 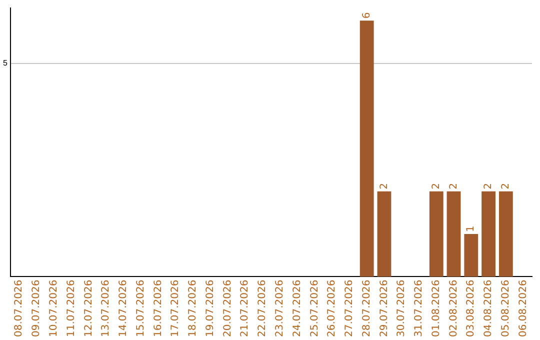 What do you see at coordinates (506, 309) in the screenshot?
I see `x-tick-label: 05.08.2026` at bounding box center [506, 309].